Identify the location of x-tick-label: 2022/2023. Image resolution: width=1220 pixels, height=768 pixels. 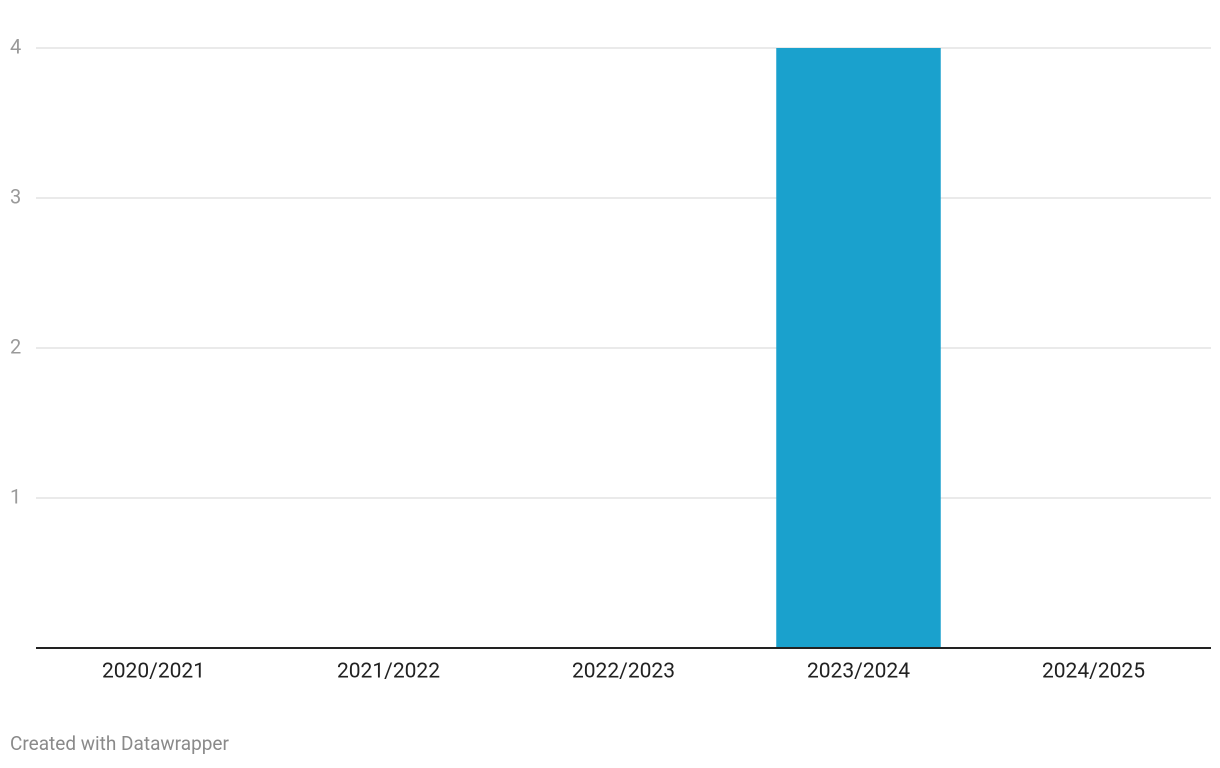
(623, 672).